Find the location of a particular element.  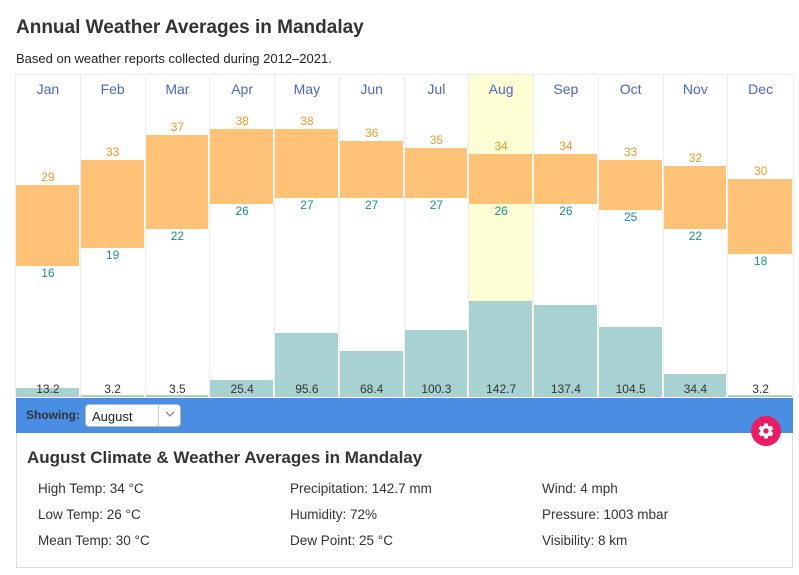

month-column: Nov 34.4 32 22 is located at coordinates (696, 236).